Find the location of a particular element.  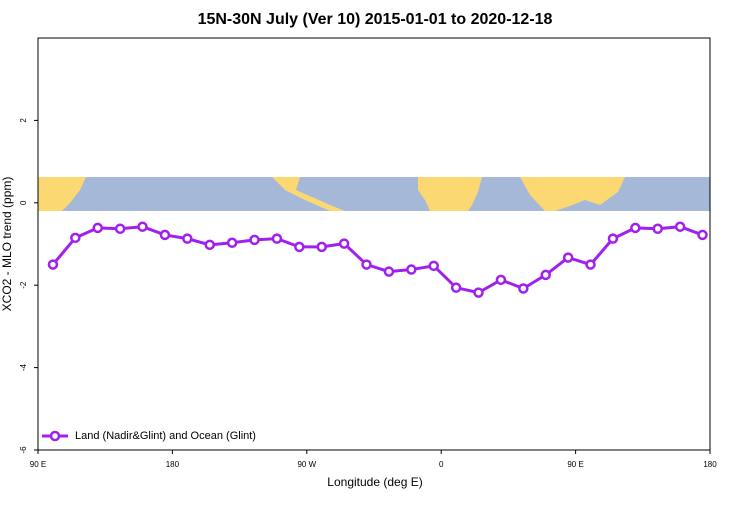

x-tick-label: 90 W is located at coordinates (306, 464).